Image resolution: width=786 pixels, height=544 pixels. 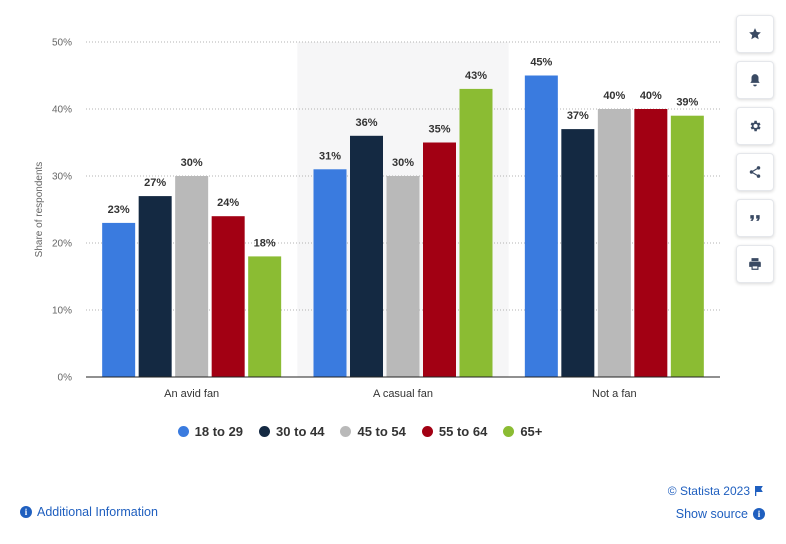 I want to click on data-label: 23%, so click(x=119, y=210).